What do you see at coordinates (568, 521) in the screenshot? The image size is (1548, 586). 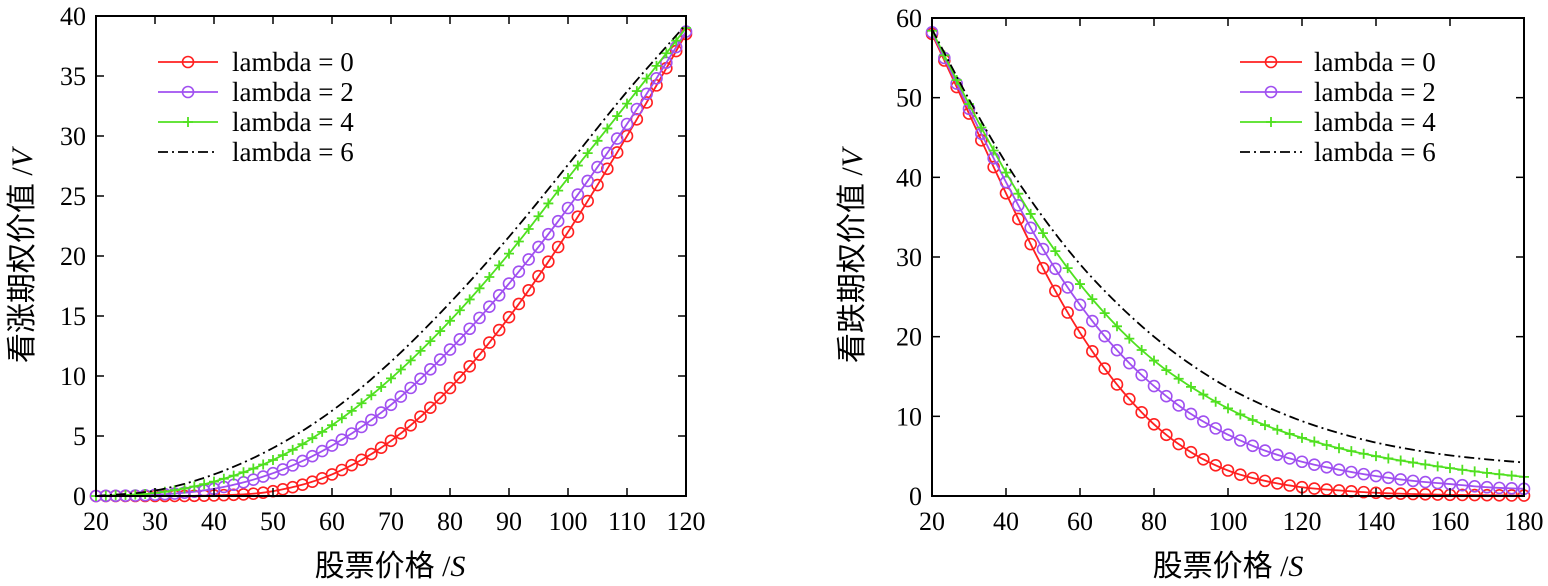 I see `call-chart-xtick-label: 100` at bounding box center [568, 521].